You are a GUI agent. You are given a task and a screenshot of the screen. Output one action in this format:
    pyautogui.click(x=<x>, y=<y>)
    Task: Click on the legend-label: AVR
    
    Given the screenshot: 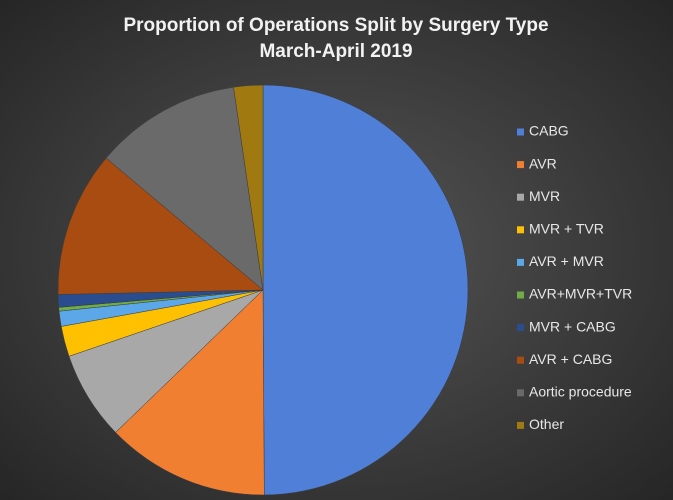 What is the action you would take?
    pyautogui.click(x=543, y=163)
    